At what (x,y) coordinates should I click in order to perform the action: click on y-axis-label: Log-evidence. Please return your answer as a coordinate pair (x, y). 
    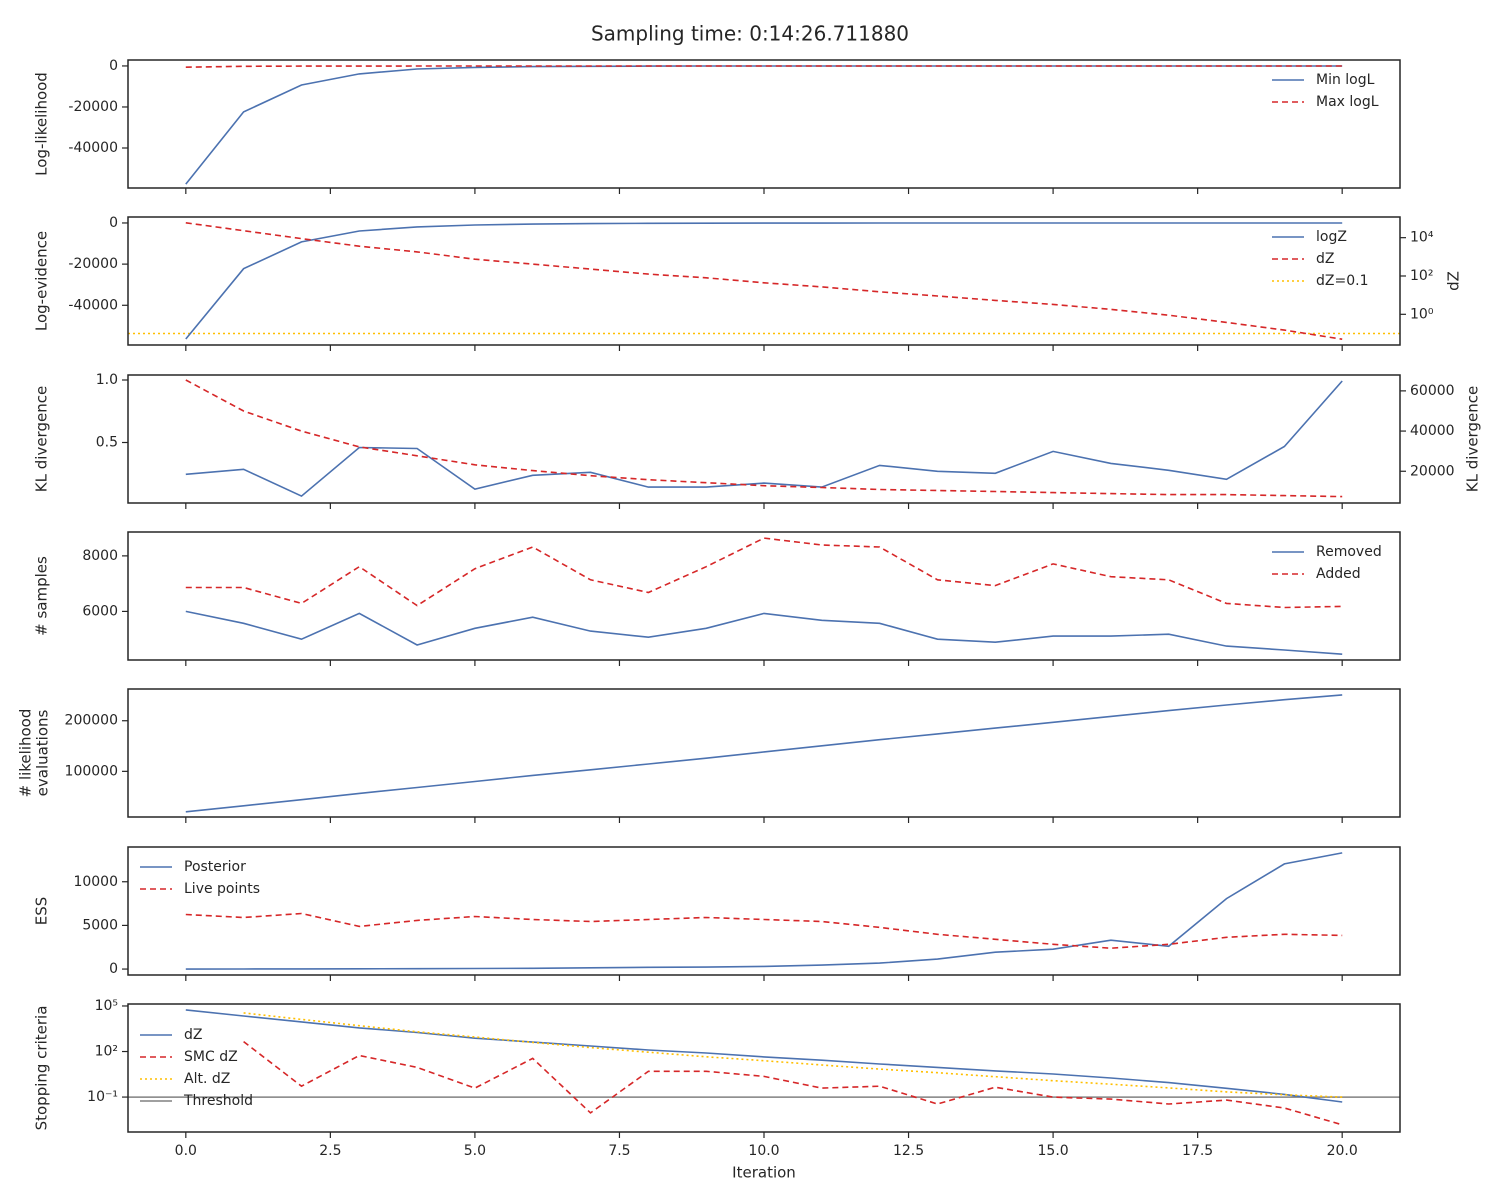
    Looking at the image, I should click on (42, 281).